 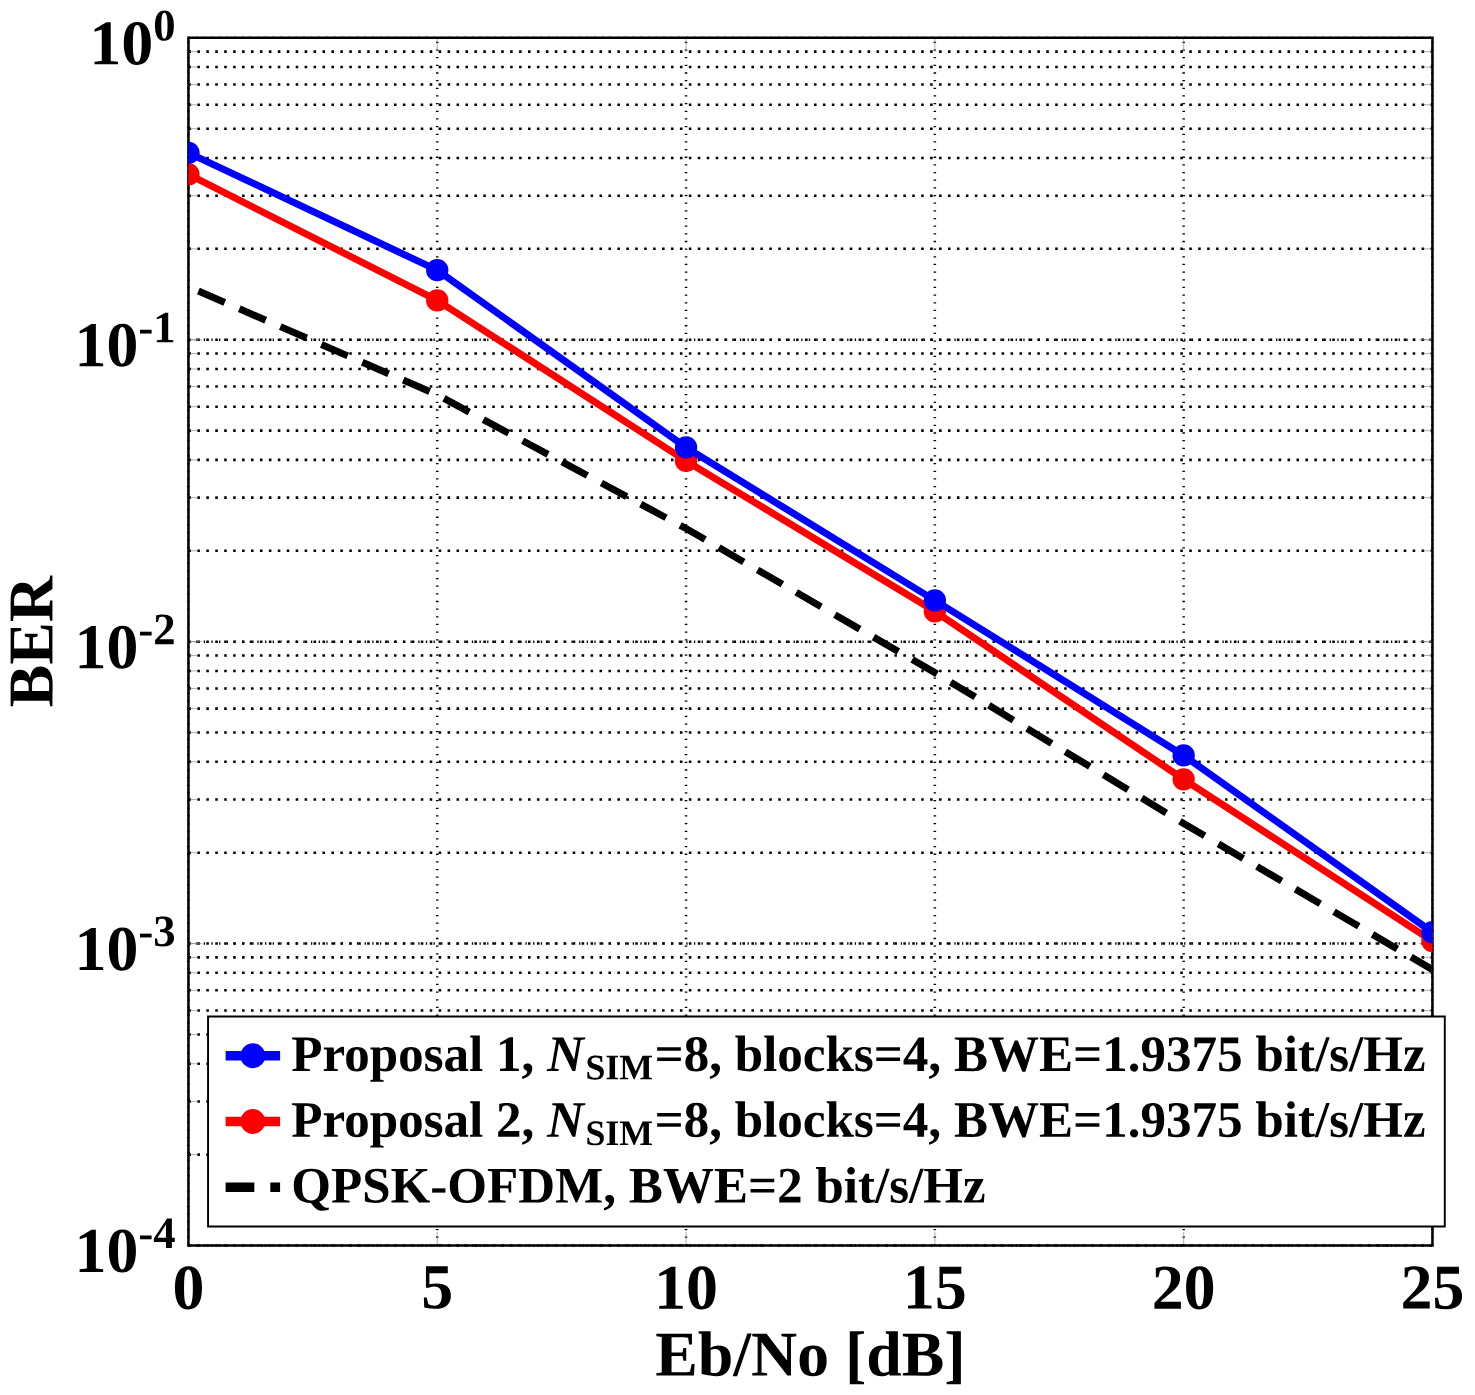 I want to click on x-tick-label: 10, so click(x=687, y=1288).